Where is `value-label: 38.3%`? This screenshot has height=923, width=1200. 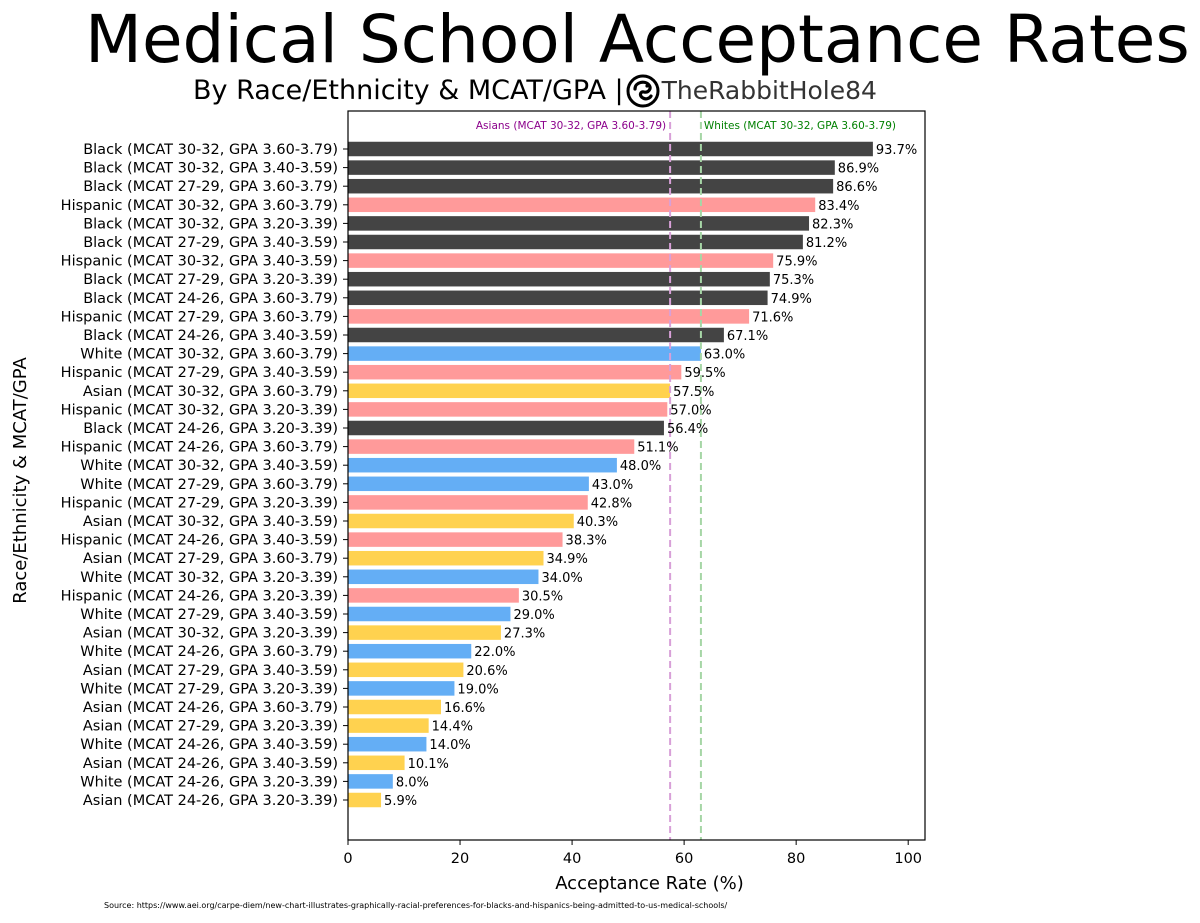
value-label: 38.3% is located at coordinates (586, 541).